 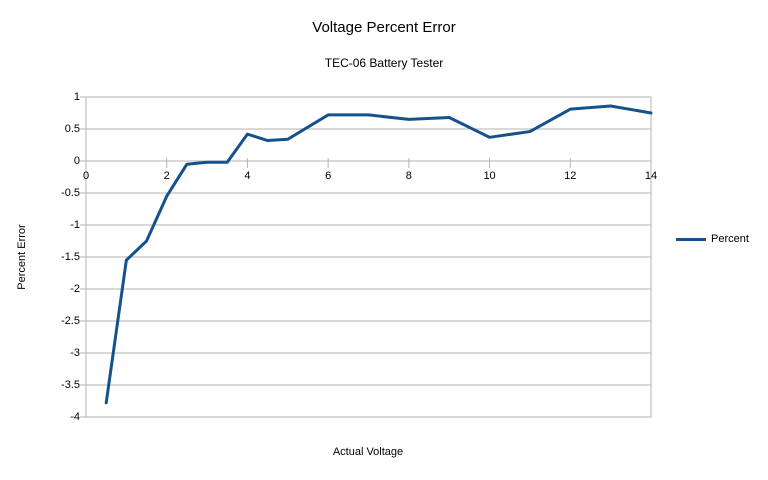 I want to click on legend-line-sample-icon, so click(x=691, y=239).